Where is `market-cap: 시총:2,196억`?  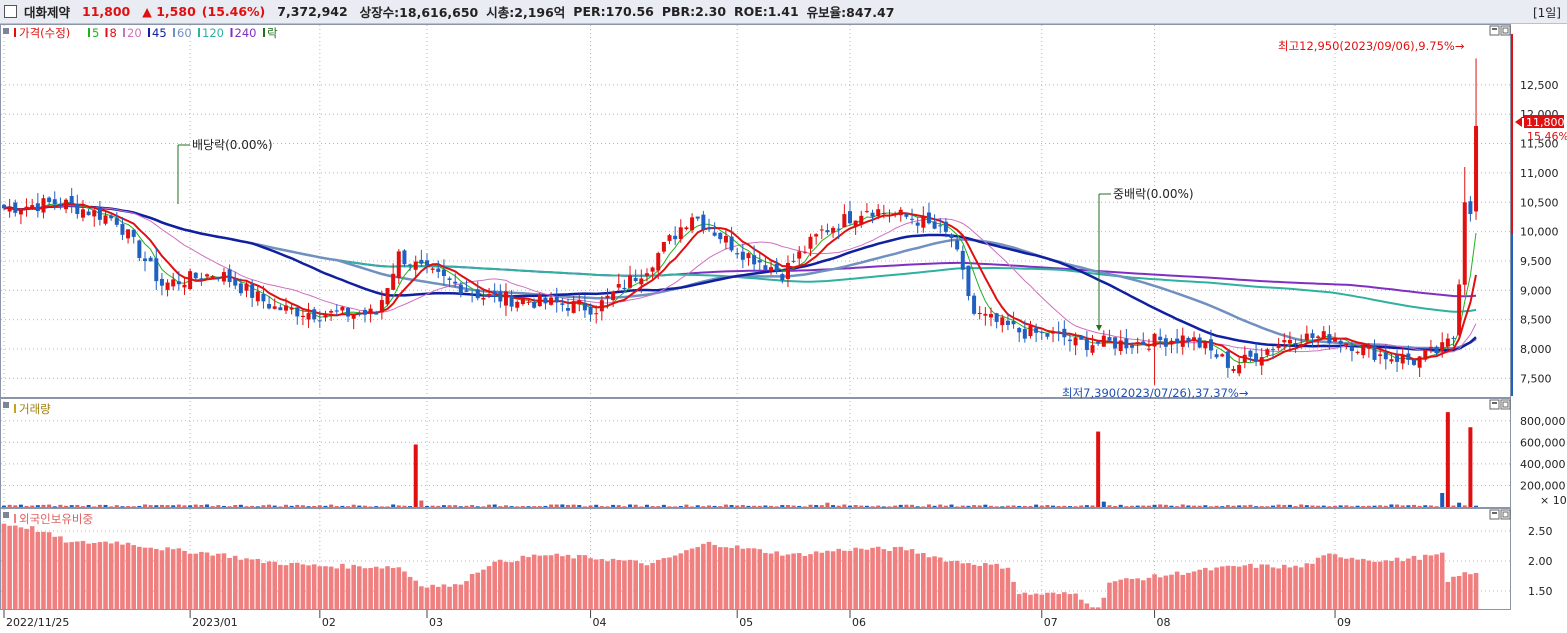
market-cap: 시총:2,196억 is located at coordinates (526, 12).